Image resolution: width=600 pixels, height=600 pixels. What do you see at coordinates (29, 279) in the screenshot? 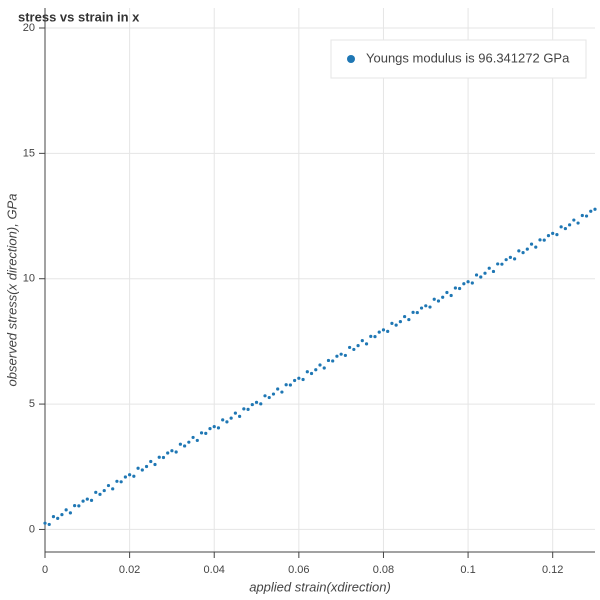
I see `y-tick-label: 10` at bounding box center [29, 279].